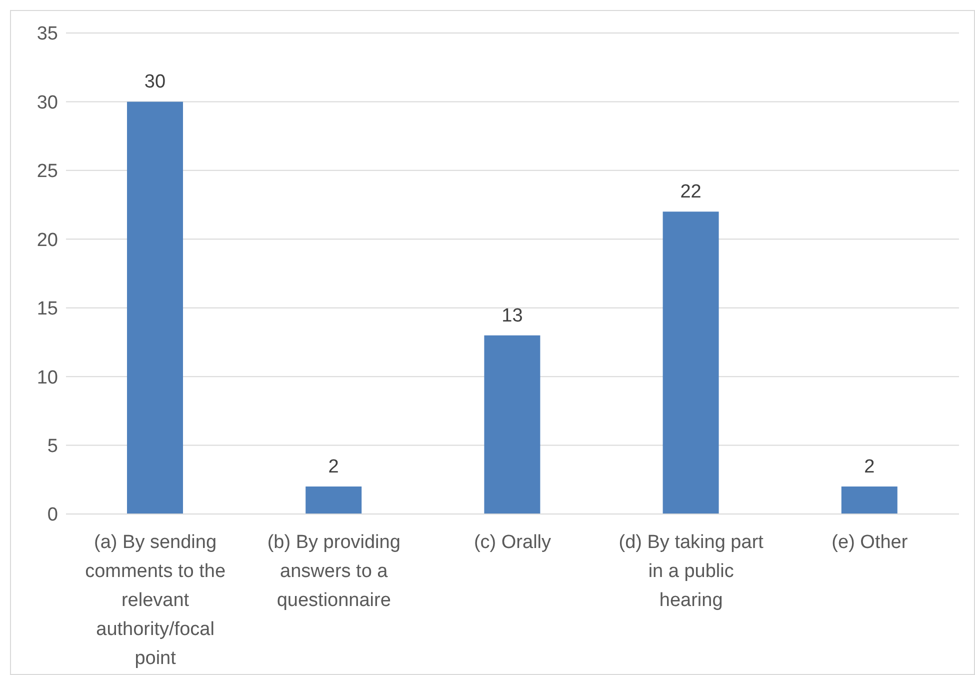 This screenshot has width=975, height=675. I want to click on y-tick-label: 25, so click(47, 171).